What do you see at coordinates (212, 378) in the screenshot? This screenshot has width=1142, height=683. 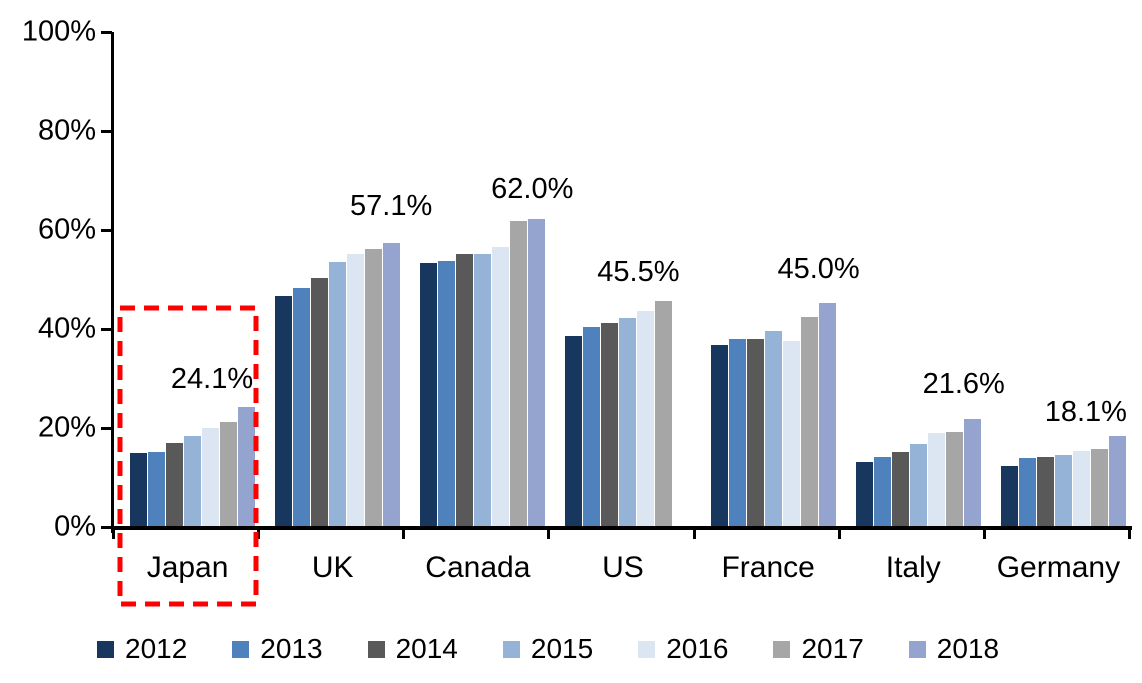 I see `data-label-japan: 24.1%` at bounding box center [212, 378].